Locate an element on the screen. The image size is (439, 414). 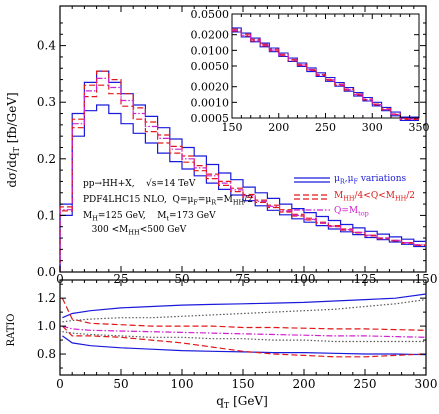
main-y-tick-label: 0.4 is located at coordinates (46, 46).